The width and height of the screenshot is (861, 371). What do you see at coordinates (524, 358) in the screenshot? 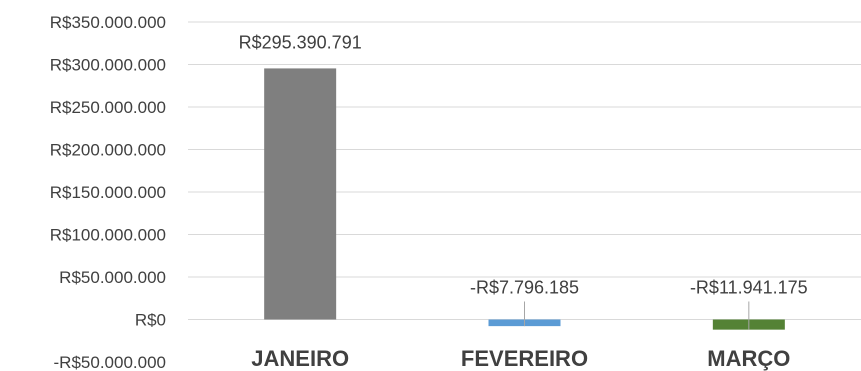
I see `category-label: FEVEREIRO` at bounding box center [524, 358].